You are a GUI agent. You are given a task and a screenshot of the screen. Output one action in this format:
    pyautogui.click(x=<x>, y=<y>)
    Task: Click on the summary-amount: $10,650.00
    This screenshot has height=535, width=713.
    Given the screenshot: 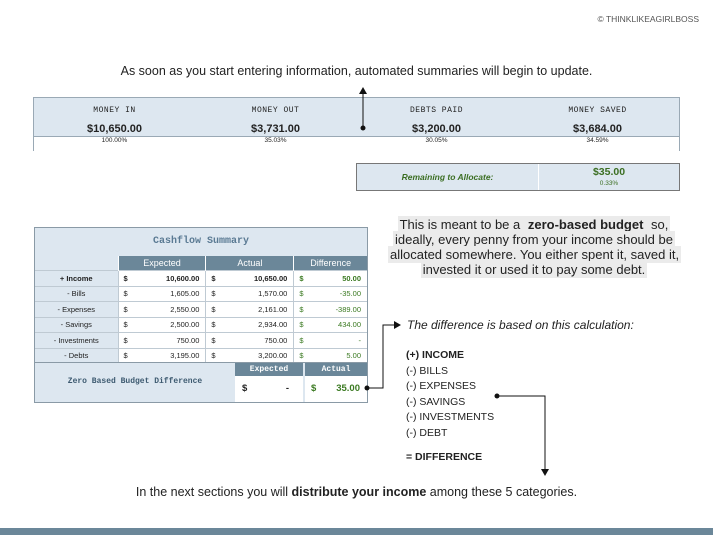 What is the action you would take?
    pyautogui.click(x=114, y=129)
    